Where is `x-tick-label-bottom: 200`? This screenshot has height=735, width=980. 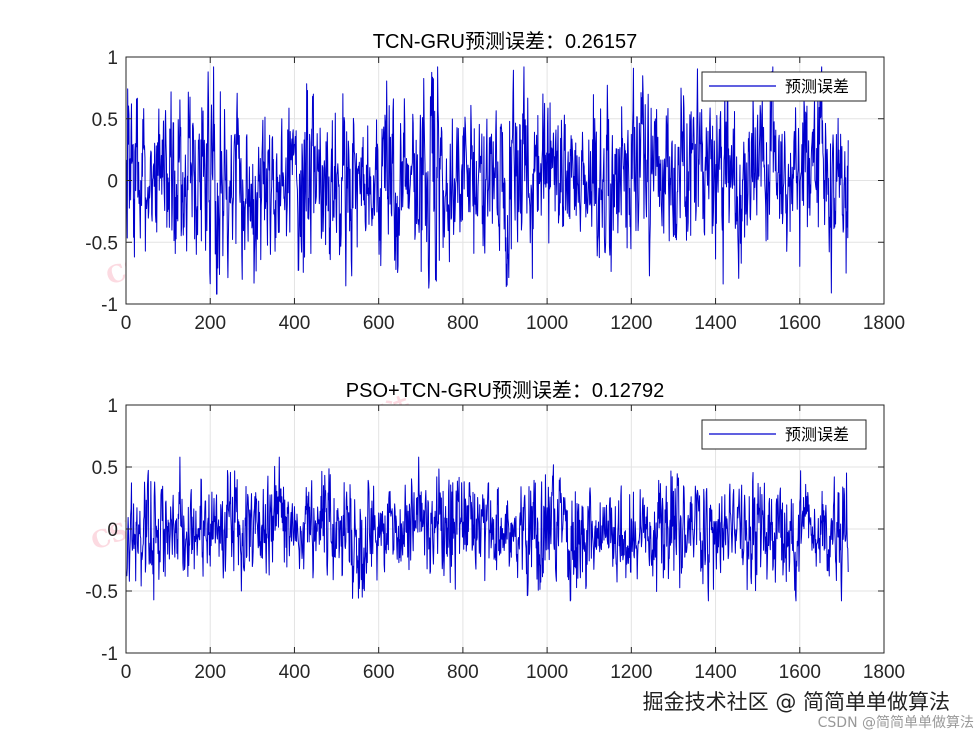
x-tick-label-bottom: 200 is located at coordinates (210, 672).